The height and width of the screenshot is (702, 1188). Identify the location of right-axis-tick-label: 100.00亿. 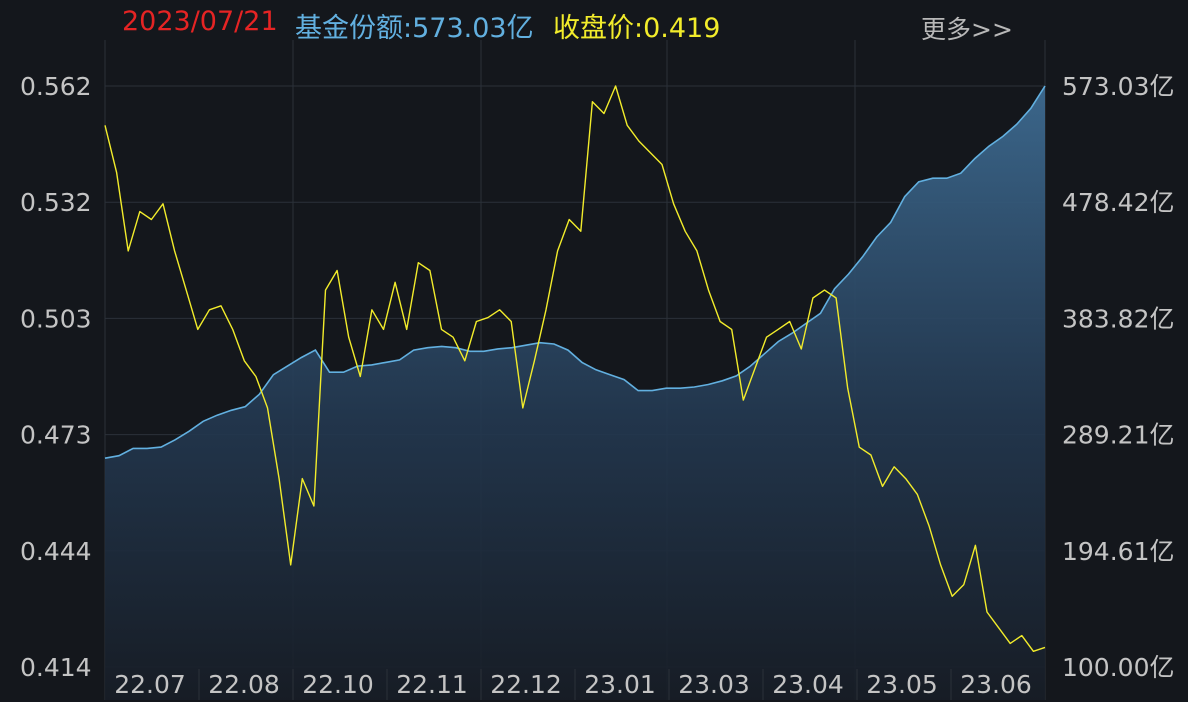
(1118, 667).